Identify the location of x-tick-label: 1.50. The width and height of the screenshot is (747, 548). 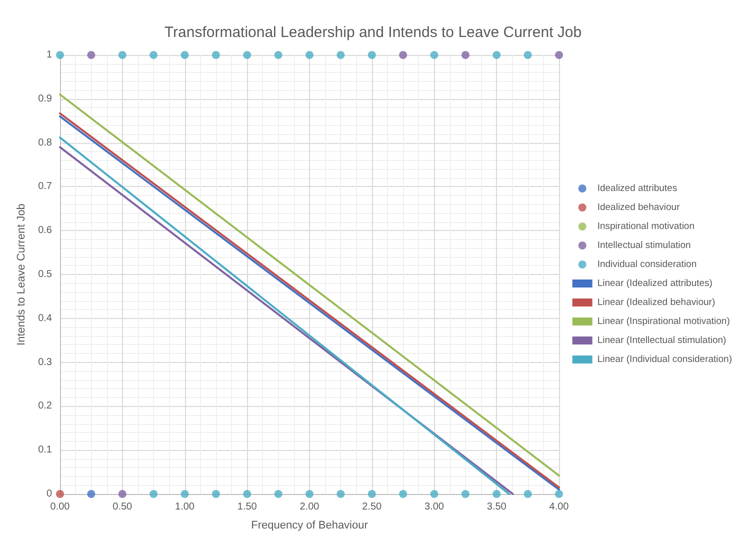
(247, 507).